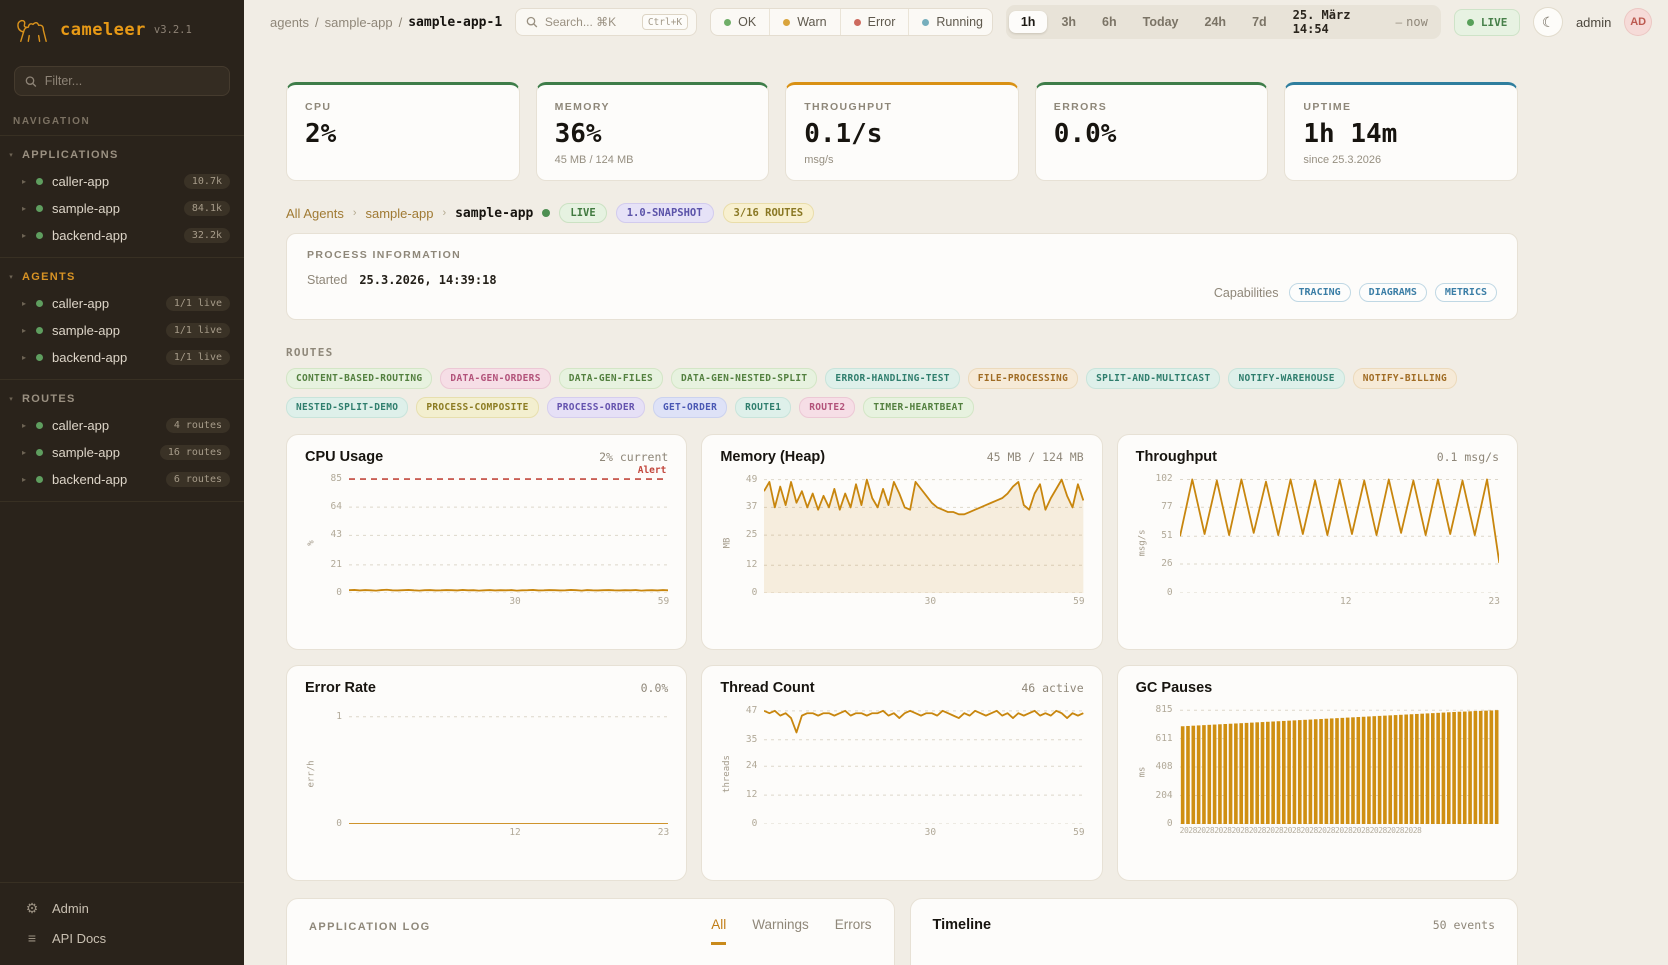  What do you see at coordinates (1340, 603) in the screenshot?
I see `chart-xticks: 12 23` at bounding box center [1340, 603].